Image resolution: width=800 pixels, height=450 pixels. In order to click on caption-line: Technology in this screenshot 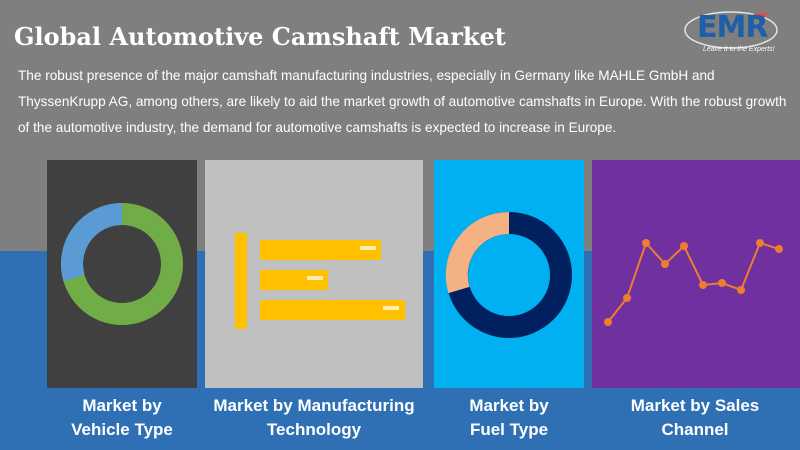, I will do `click(314, 429)`.